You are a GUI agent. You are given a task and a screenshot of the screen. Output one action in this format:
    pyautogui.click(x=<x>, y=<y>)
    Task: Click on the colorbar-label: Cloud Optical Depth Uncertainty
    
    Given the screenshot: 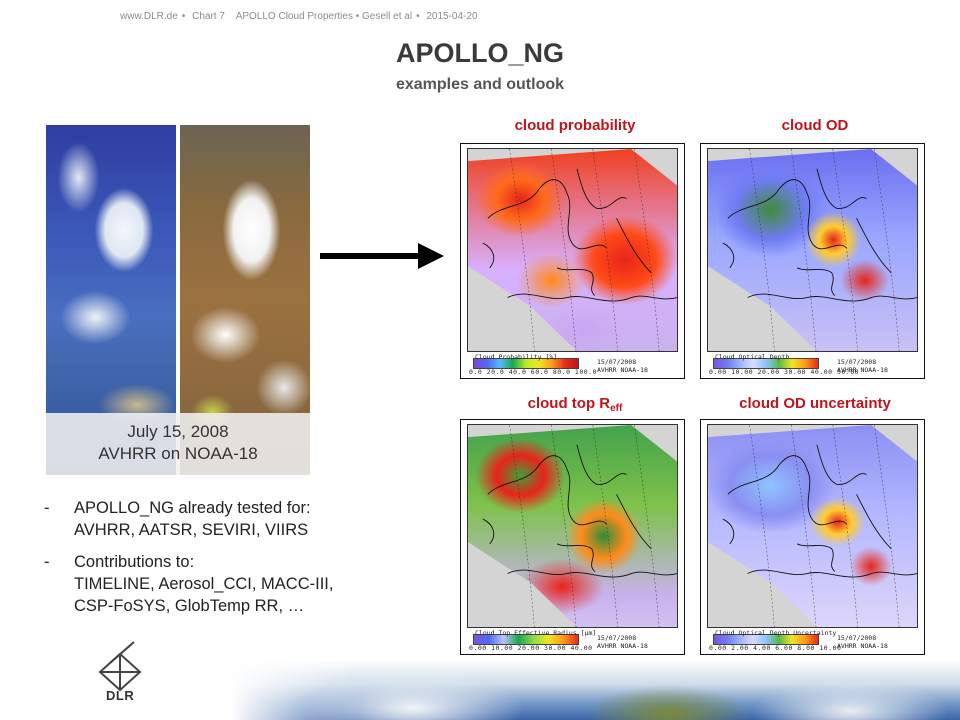 What is the action you would take?
    pyautogui.click(x=776, y=633)
    